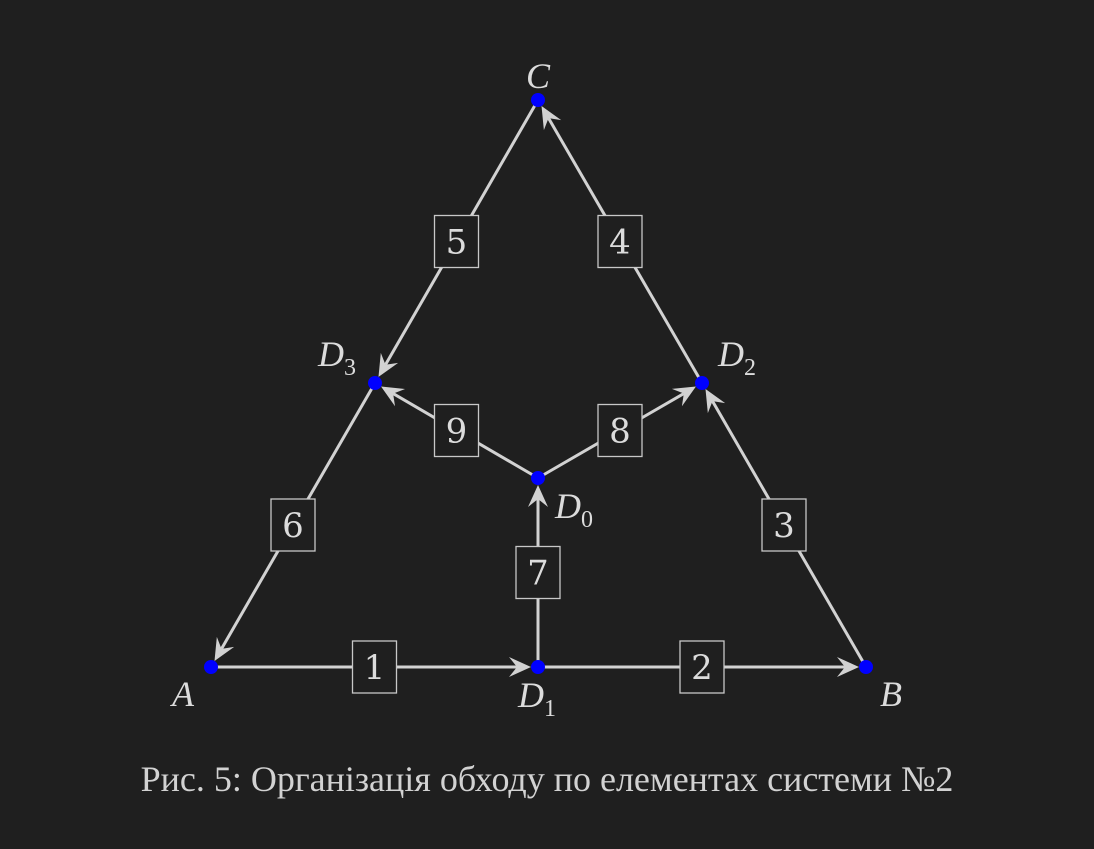 The image size is (1094, 849). Describe the element at coordinates (538, 667) in the screenshot. I see `node-d1` at that location.